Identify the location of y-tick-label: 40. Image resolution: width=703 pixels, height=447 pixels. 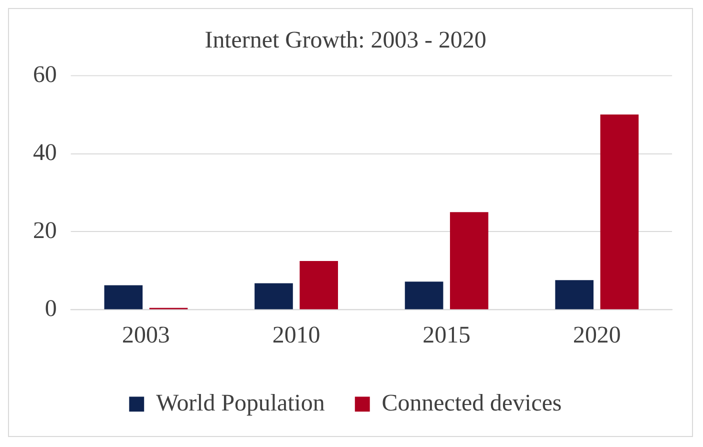
(44, 153).